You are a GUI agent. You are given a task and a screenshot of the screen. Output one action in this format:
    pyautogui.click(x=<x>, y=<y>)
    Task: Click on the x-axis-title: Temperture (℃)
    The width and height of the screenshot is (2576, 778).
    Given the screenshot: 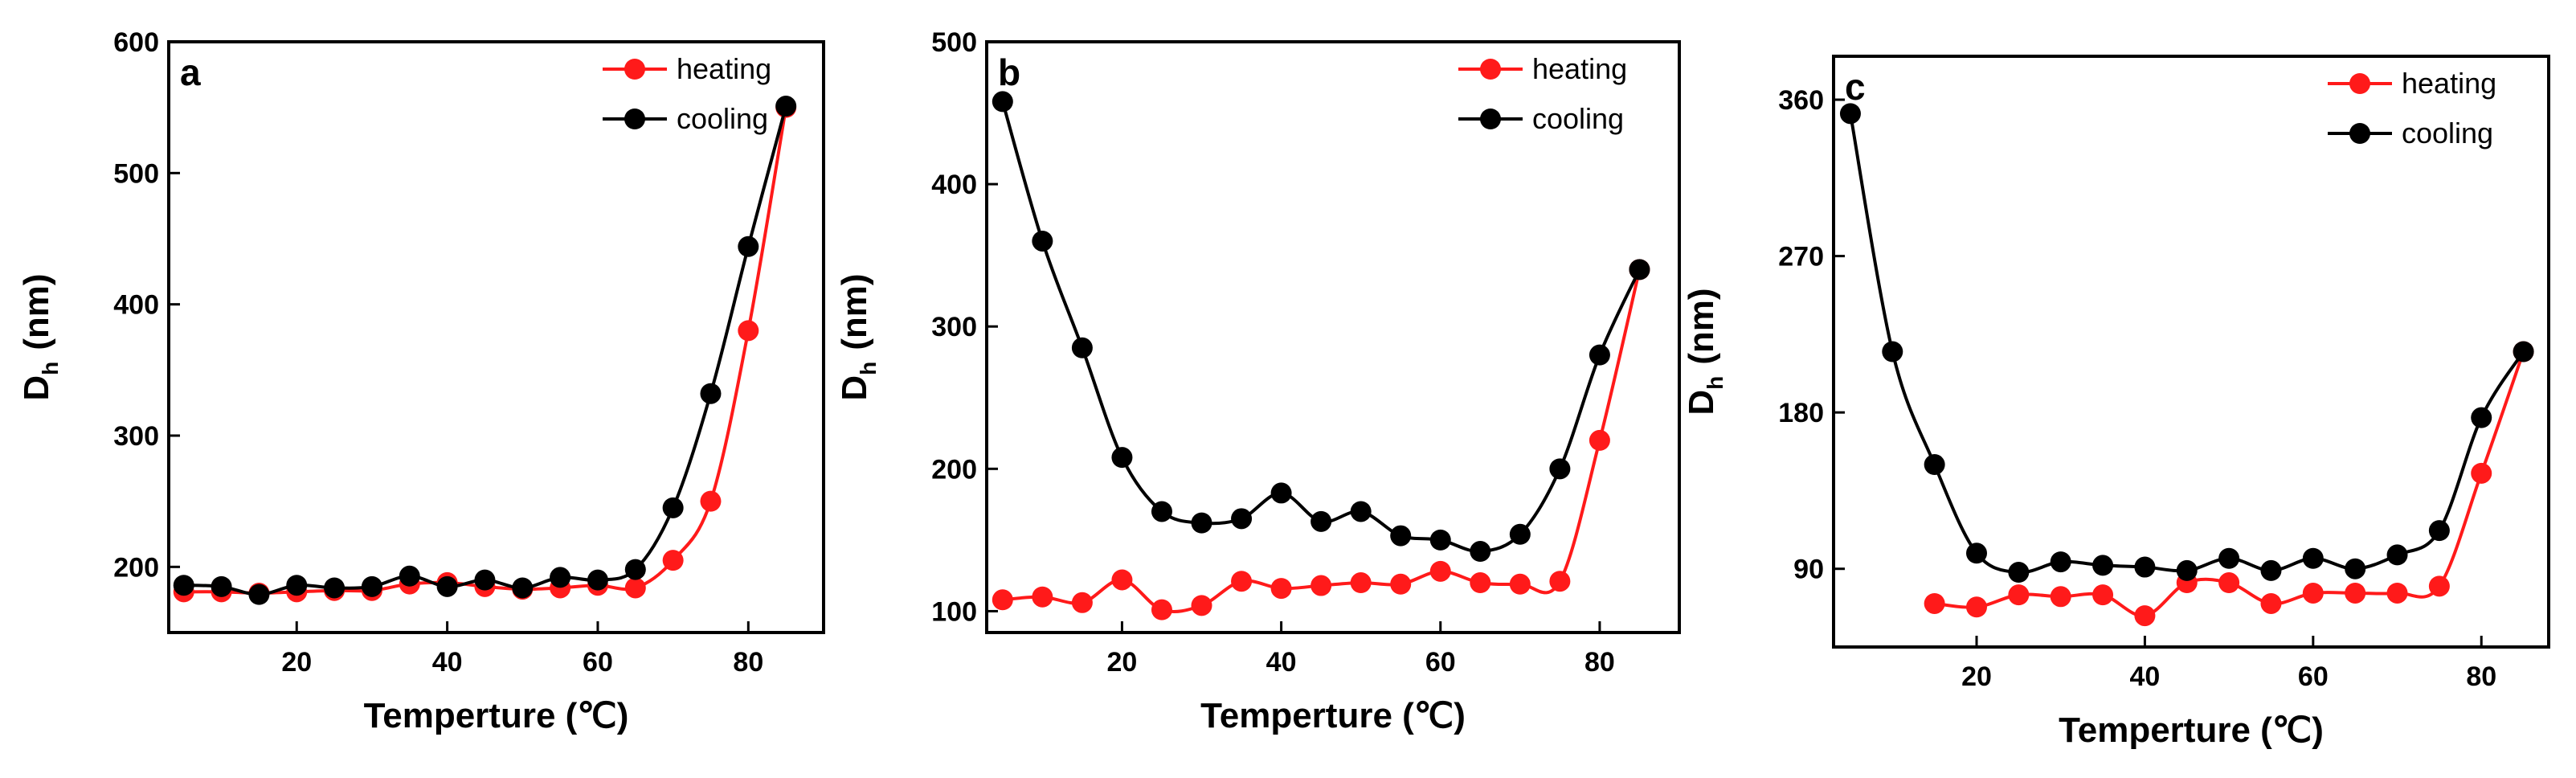 What is the action you would take?
    pyautogui.click(x=1333, y=716)
    